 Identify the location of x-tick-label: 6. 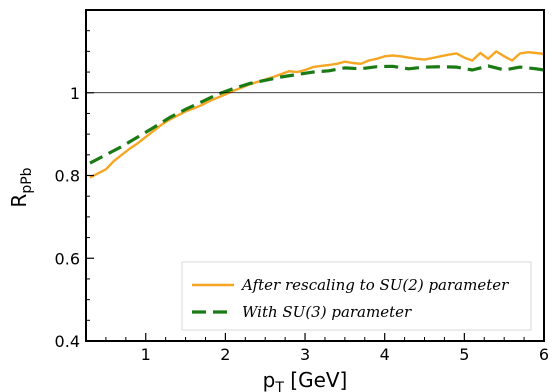
(544, 354).